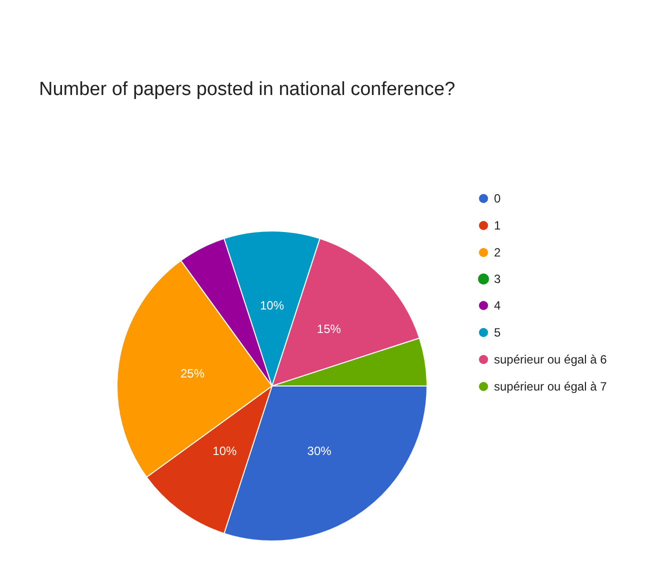 The width and height of the screenshot is (649, 585). Describe the element at coordinates (319, 451) in the screenshot. I see `data-label: 30%` at that location.